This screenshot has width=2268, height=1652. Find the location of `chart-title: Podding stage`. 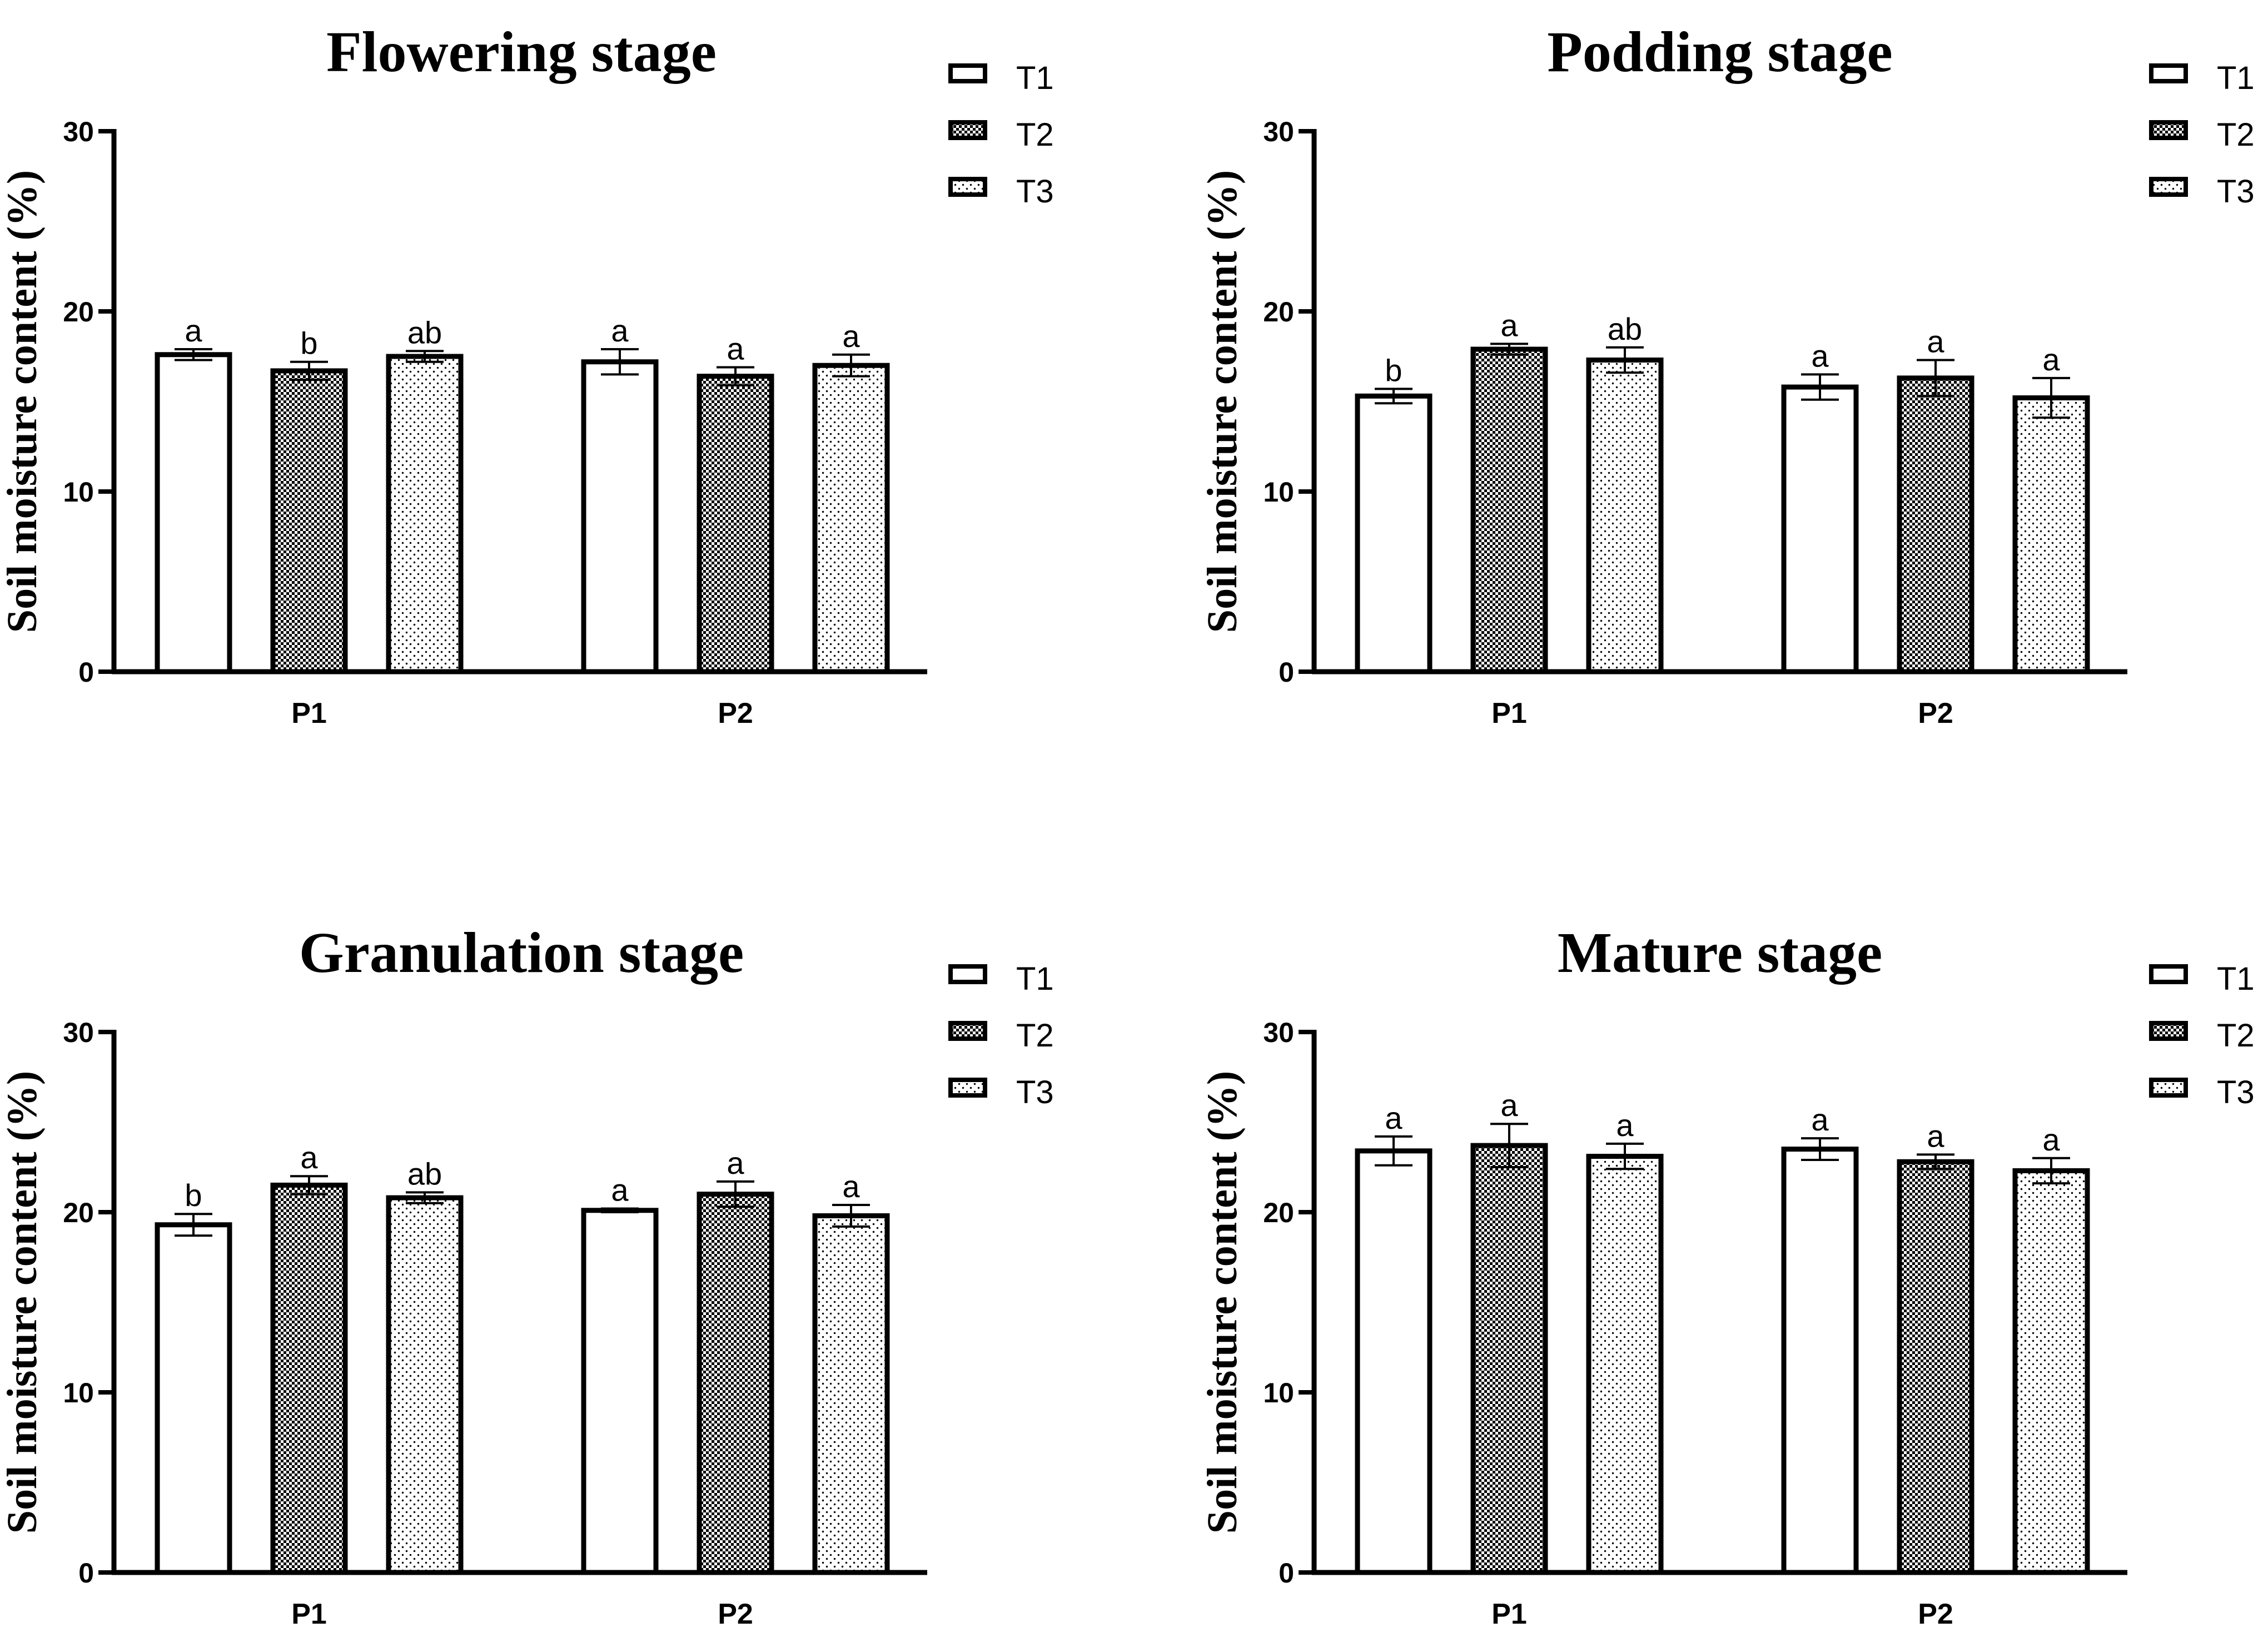

chart-title: Podding stage is located at coordinates (1719, 52).